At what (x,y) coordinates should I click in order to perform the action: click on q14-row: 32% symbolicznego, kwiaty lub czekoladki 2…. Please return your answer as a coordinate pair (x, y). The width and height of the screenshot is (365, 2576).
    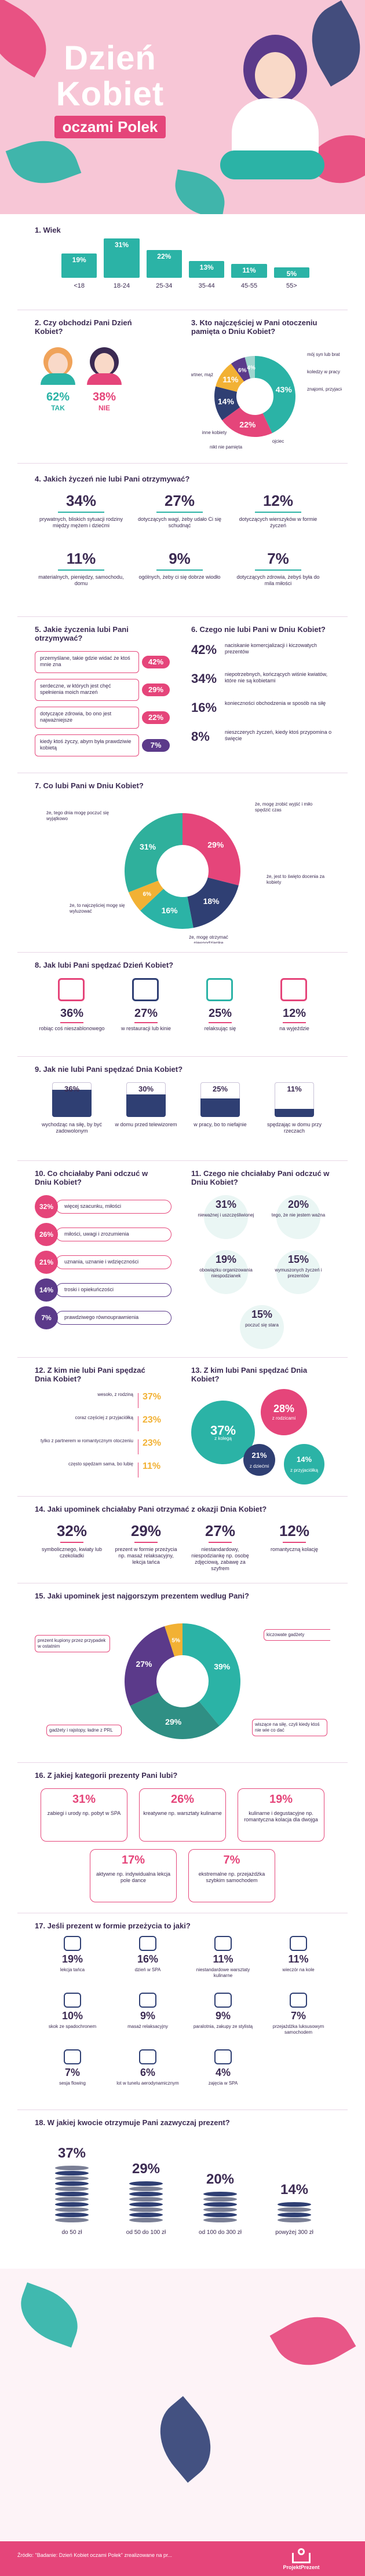
    Looking at the image, I should click on (183, 1550).